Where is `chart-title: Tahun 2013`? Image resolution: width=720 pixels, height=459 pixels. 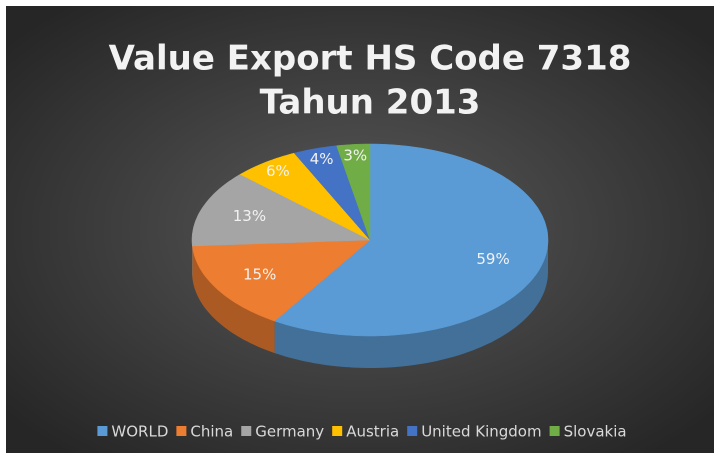
chart-title: Tahun 2013 is located at coordinates (370, 103).